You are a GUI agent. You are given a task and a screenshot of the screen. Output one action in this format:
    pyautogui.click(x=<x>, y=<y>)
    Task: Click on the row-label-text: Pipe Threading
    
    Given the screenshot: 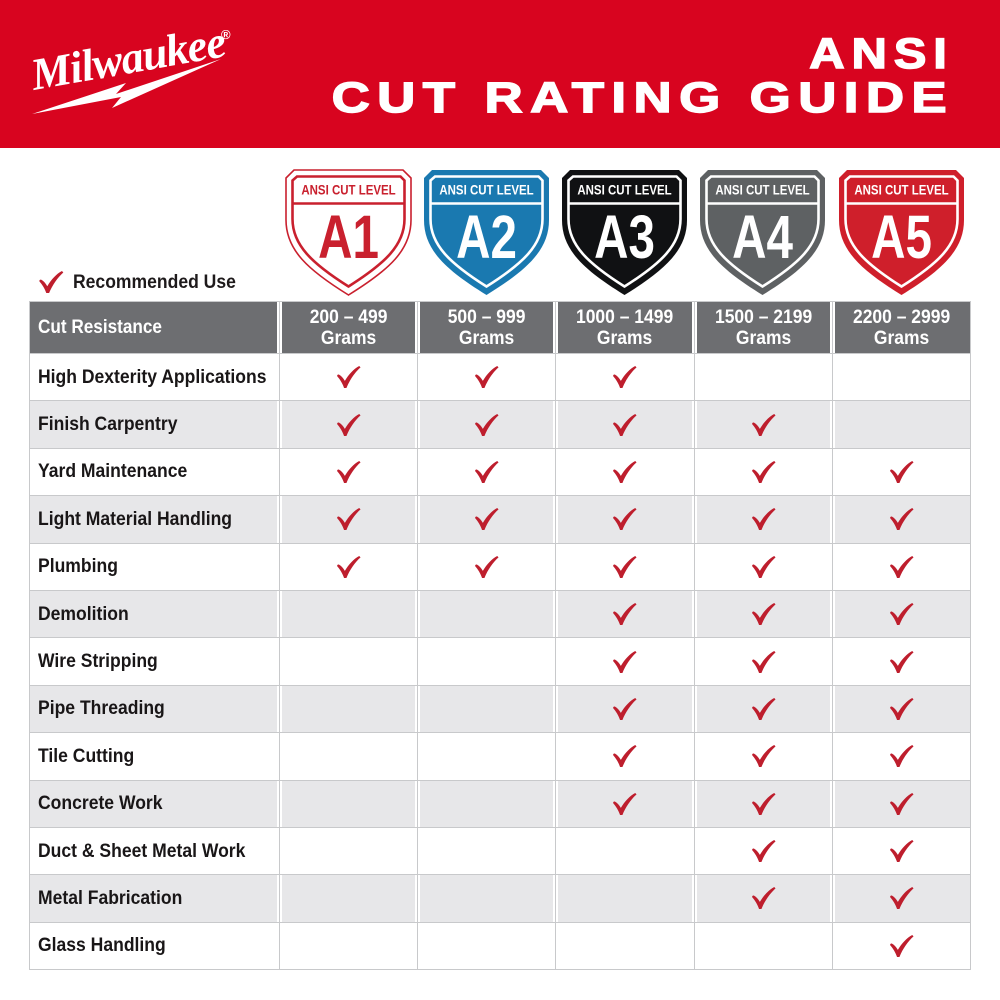 What is the action you would take?
    pyautogui.click(x=101, y=708)
    